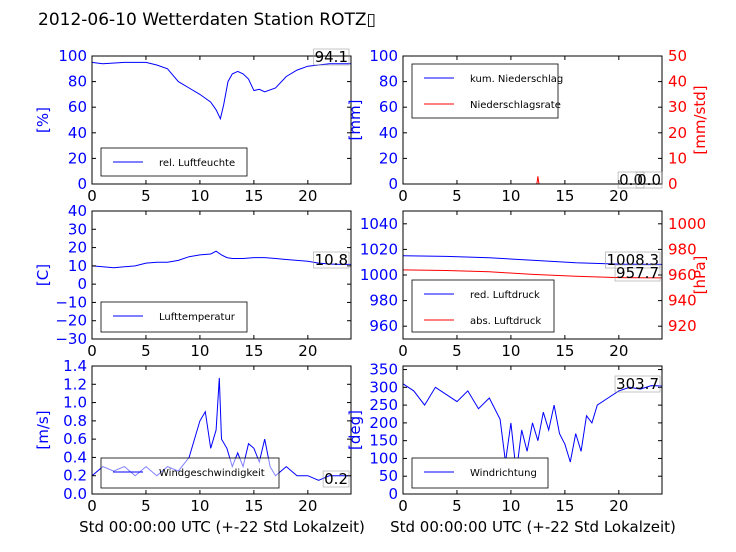  What do you see at coordinates (207, 20) in the screenshot?
I see `chart-title: 2012-06-10 Wetterdaten Station ROTZ▯` at bounding box center [207, 20].